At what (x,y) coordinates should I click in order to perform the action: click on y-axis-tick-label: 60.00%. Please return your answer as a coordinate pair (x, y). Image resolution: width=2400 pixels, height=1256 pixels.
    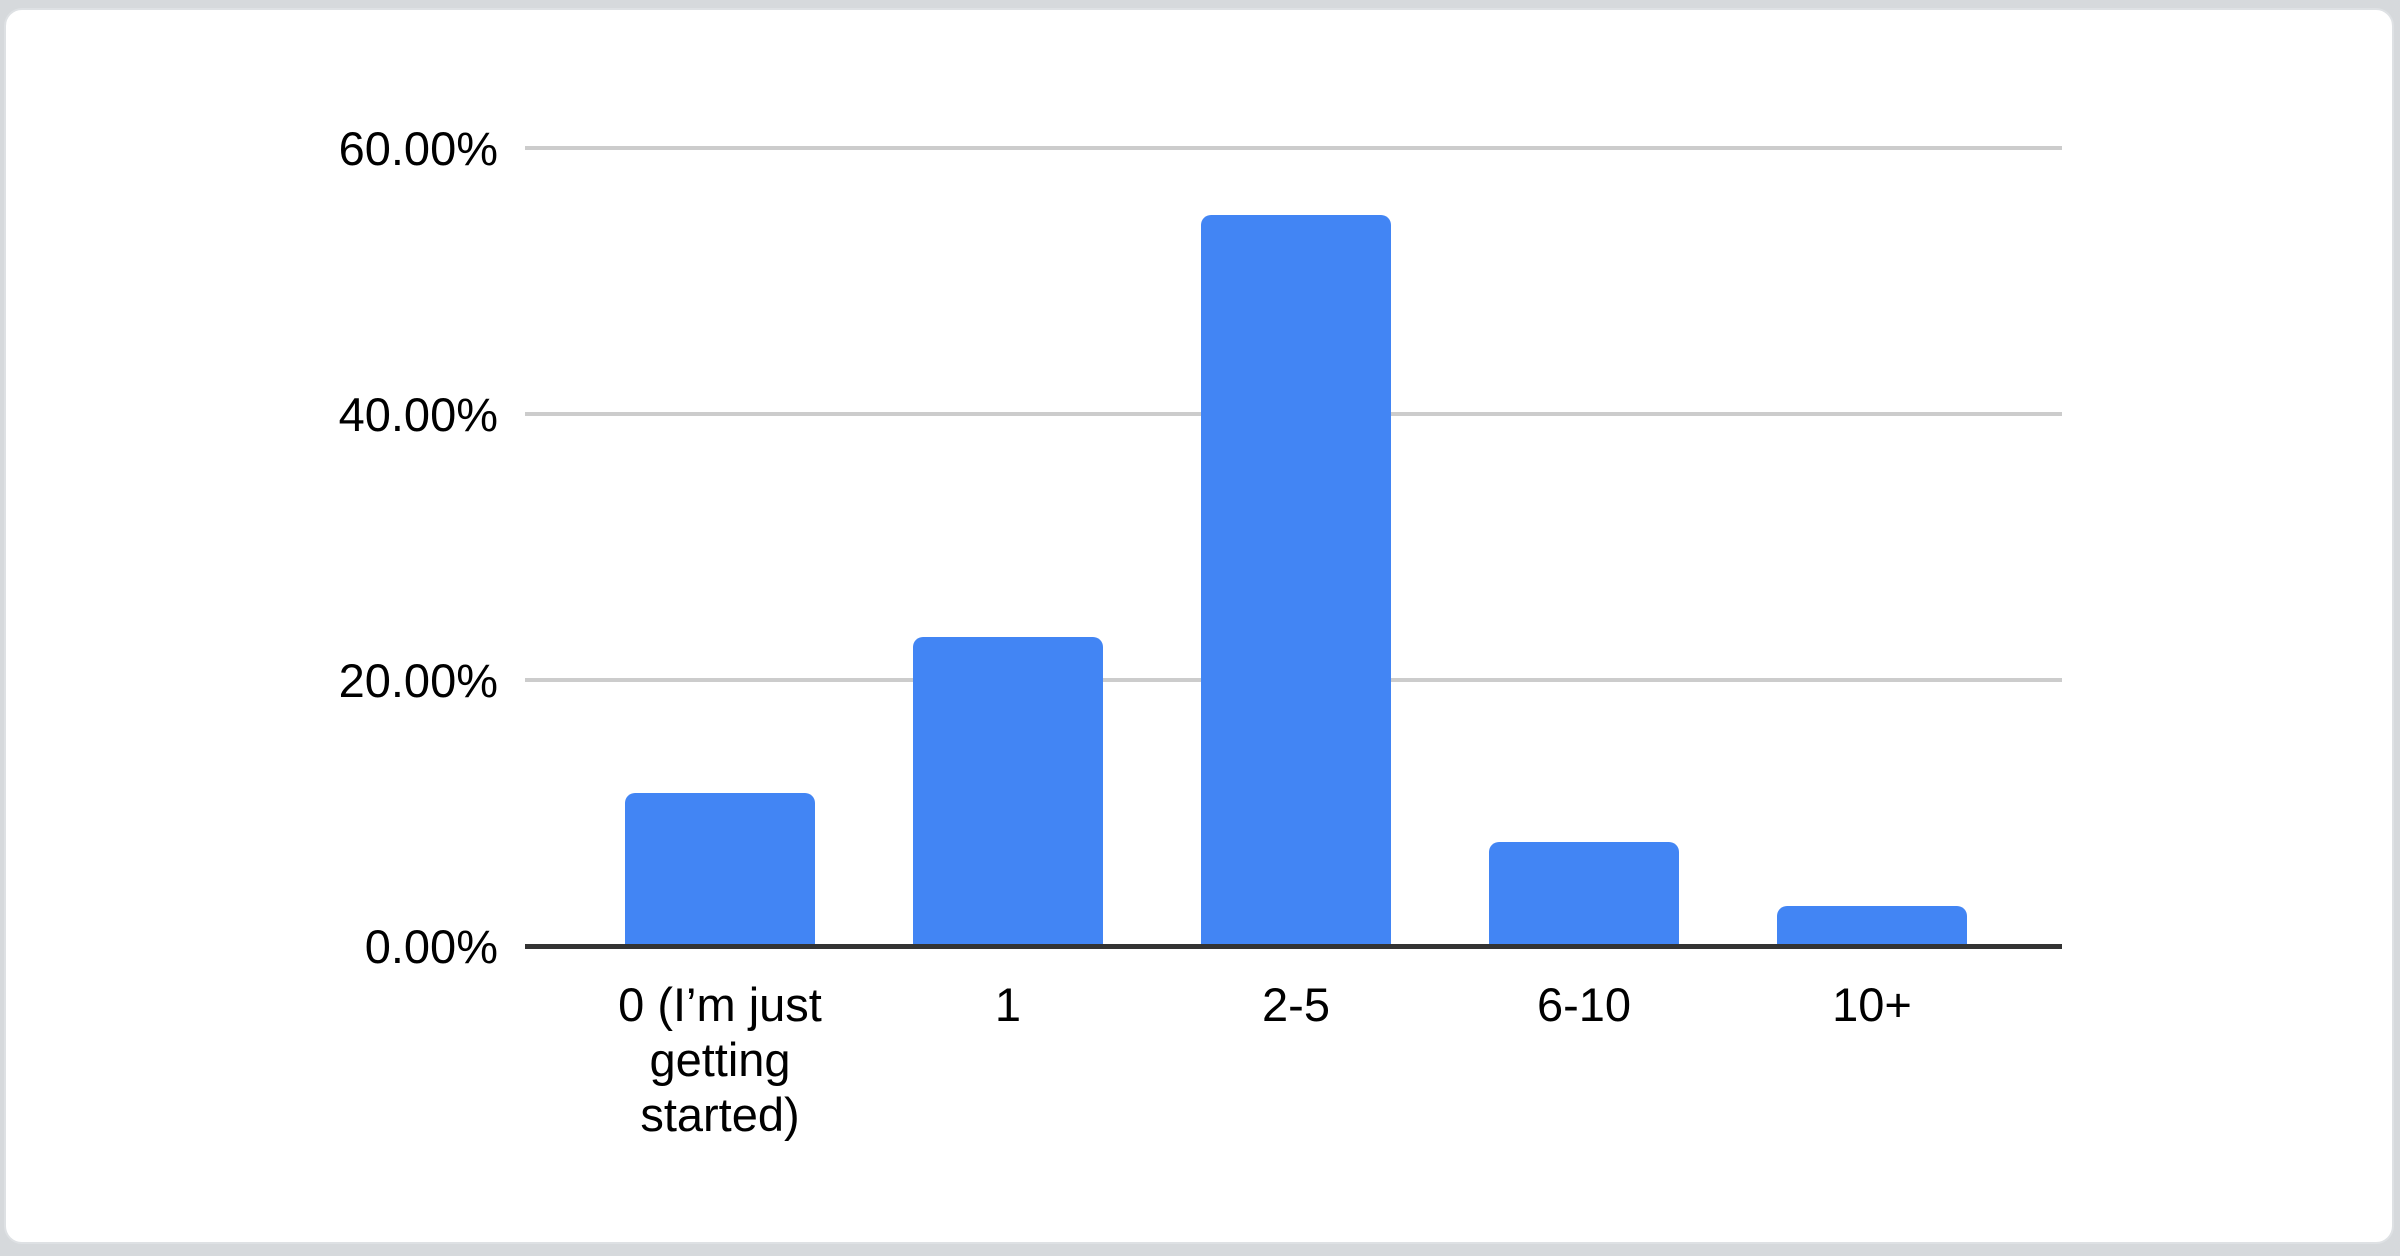
    Looking at the image, I should click on (418, 148).